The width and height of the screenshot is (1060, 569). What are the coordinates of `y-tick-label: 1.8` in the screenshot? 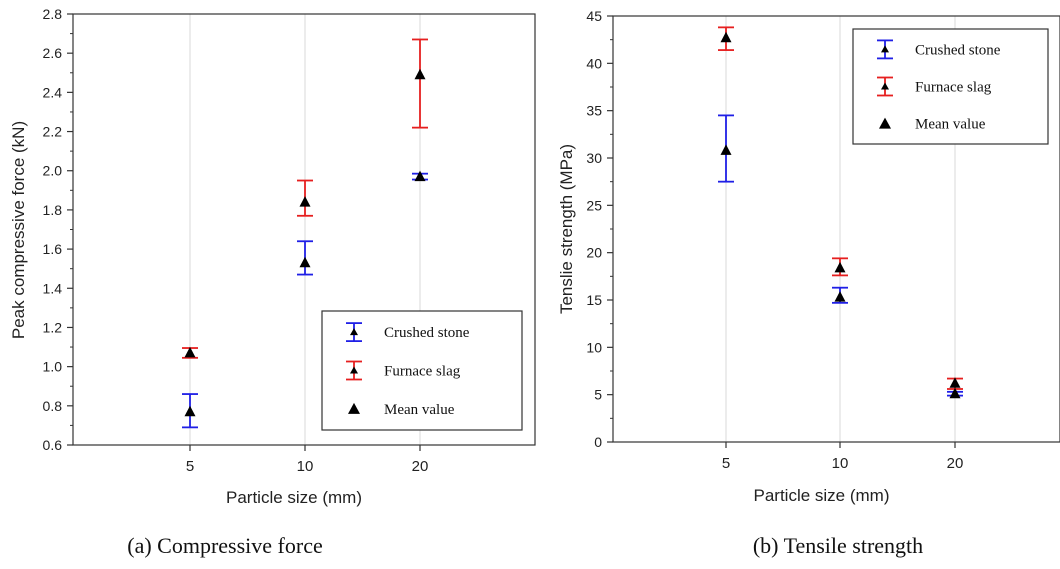 It's located at (53, 210).